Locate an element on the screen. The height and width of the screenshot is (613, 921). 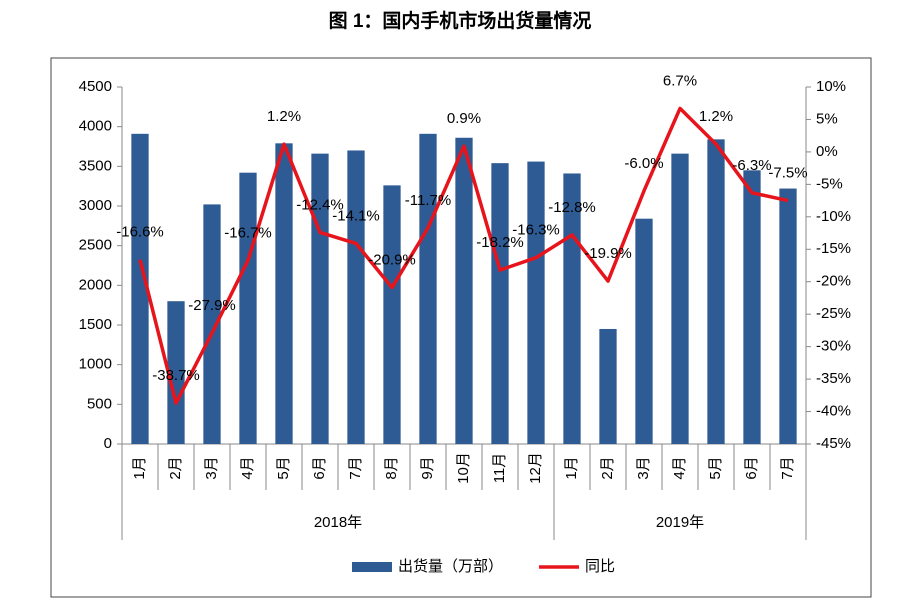
data-label: -12.4% is located at coordinates (320, 204).